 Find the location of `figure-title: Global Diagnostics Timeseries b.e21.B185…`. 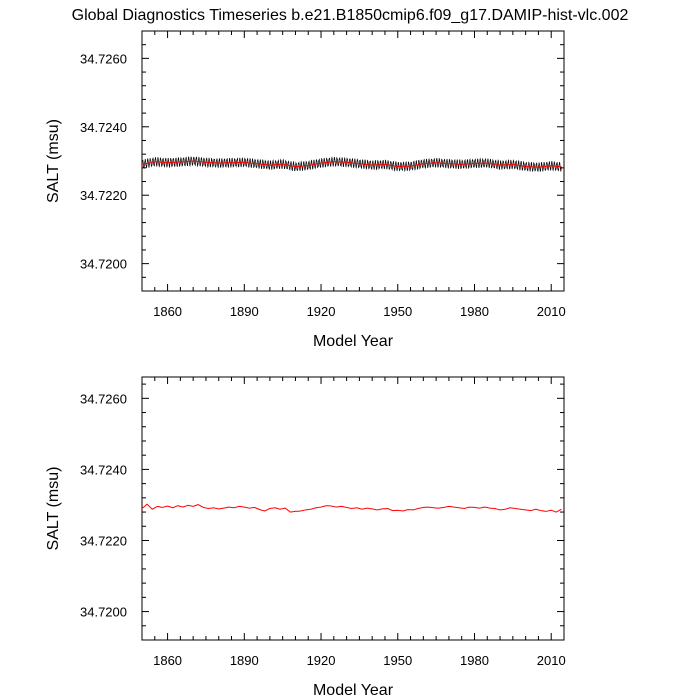

figure-title: Global Diagnostics Timeseries b.e21.B185… is located at coordinates (350, 15).